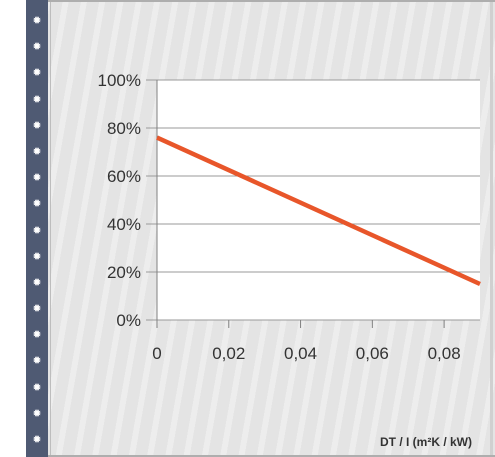 Image resolution: width=495 pixels, height=457 pixels. What do you see at coordinates (128, 320) in the screenshot?
I see `y-tick-label: 0%` at bounding box center [128, 320].